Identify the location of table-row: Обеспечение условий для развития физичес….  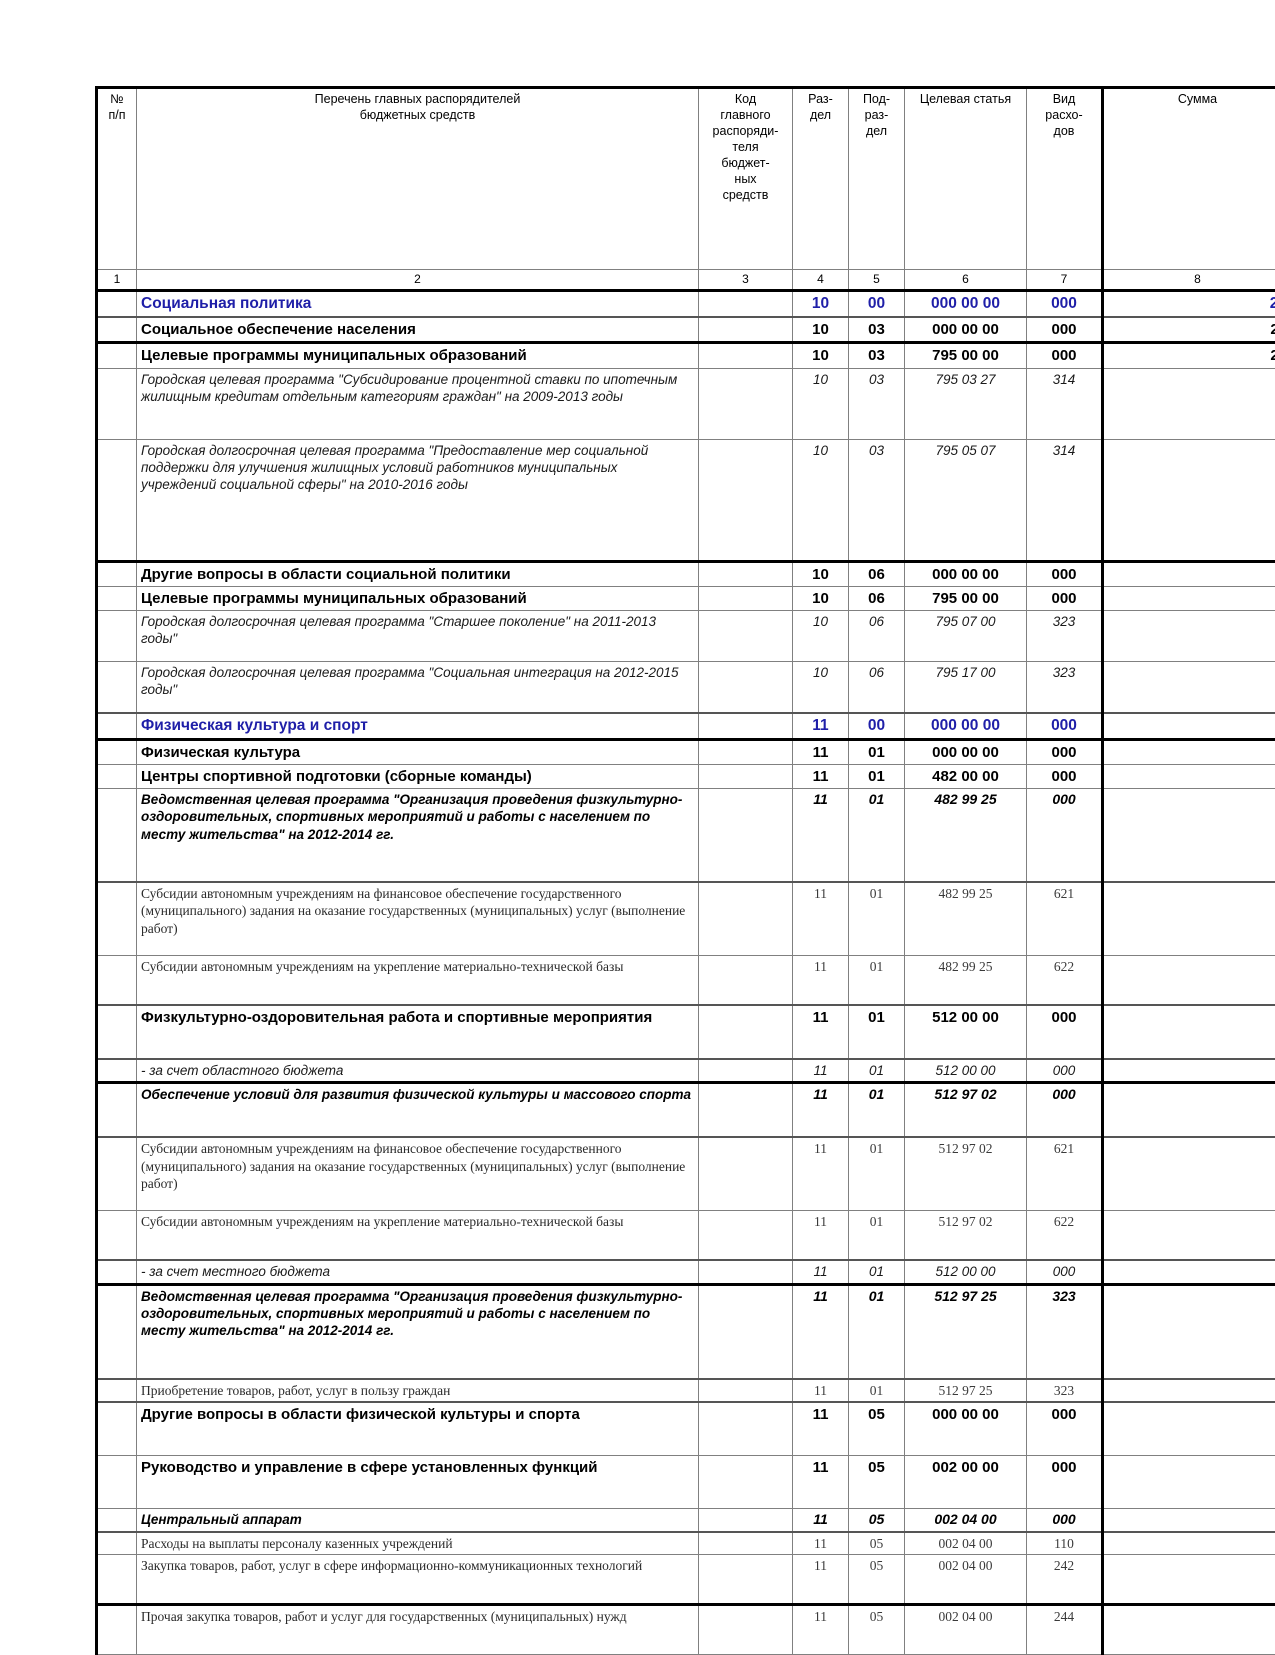
(686, 1110).